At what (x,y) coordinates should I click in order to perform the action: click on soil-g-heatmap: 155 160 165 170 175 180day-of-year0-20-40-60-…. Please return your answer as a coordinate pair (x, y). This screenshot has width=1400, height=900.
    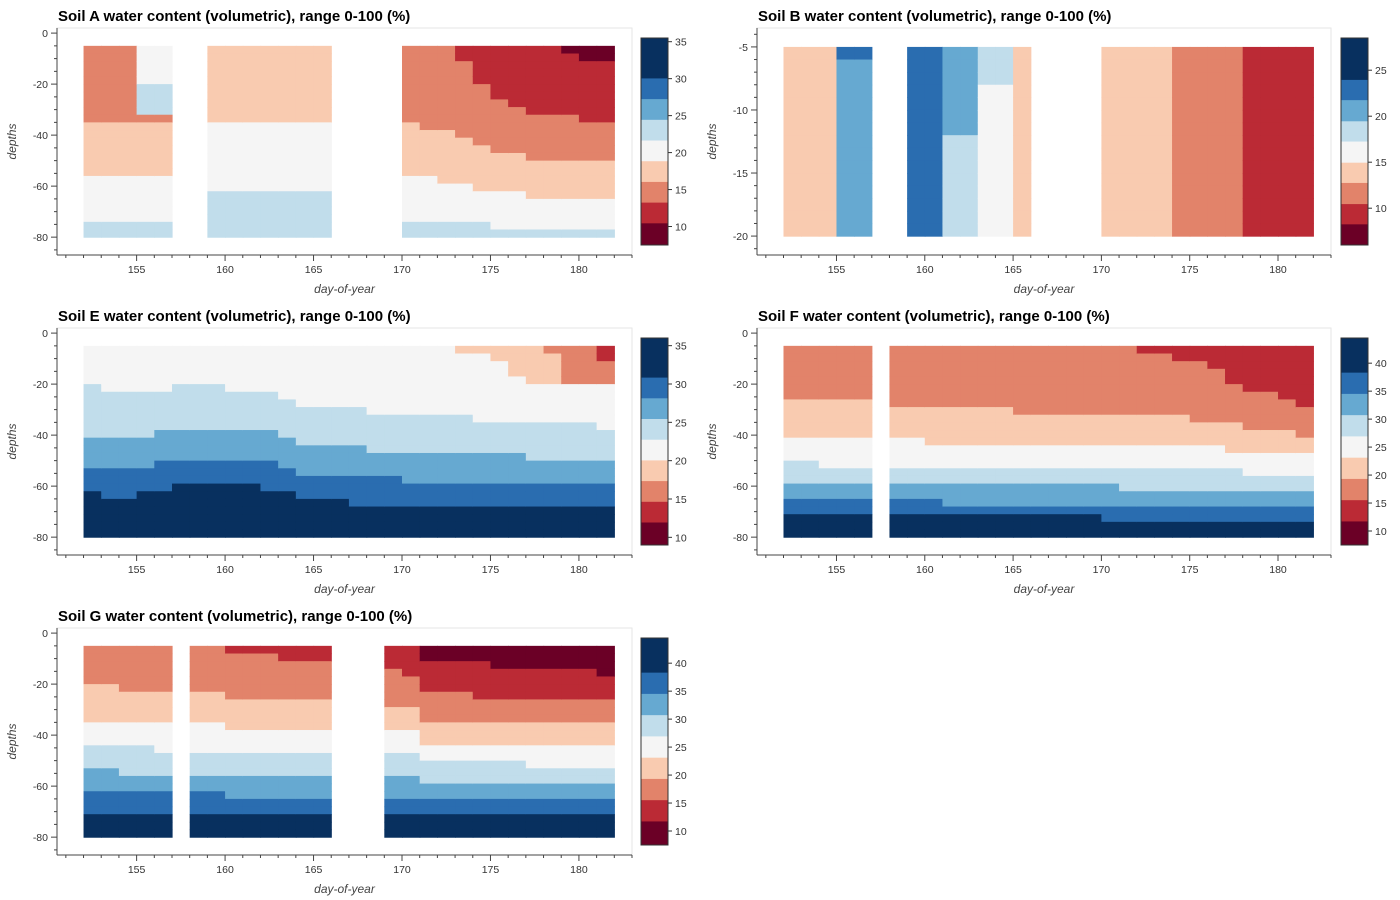
    Looking at the image, I should click on (346, 761).